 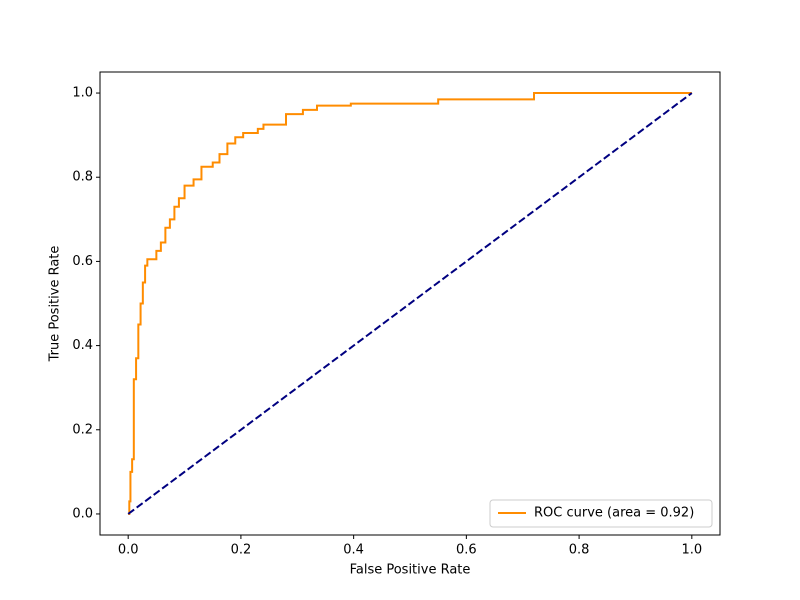 I want to click on x-axis-label: False Positive Rate, so click(x=410, y=570).